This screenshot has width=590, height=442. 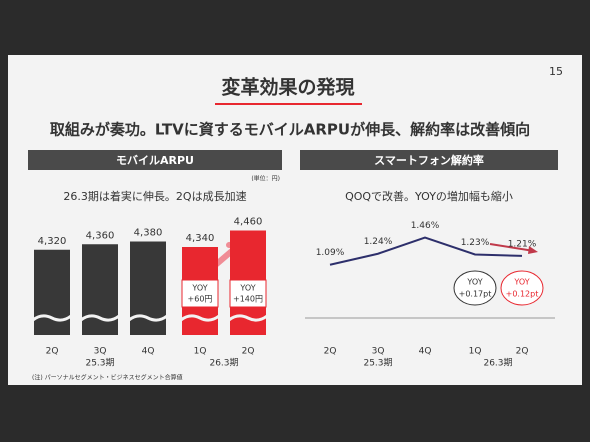 What do you see at coordinates (200, 299) in the screenshot?
I see `yoy-value: +60円` at bounding box center [200, 299].